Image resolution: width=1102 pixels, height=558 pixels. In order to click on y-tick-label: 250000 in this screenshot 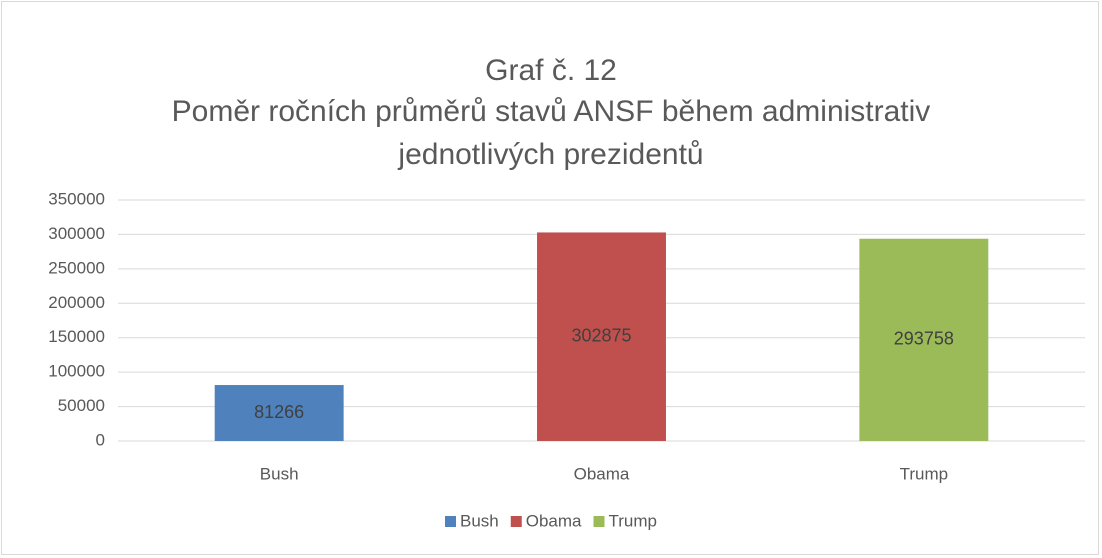, I will do `click(76, 267)`.